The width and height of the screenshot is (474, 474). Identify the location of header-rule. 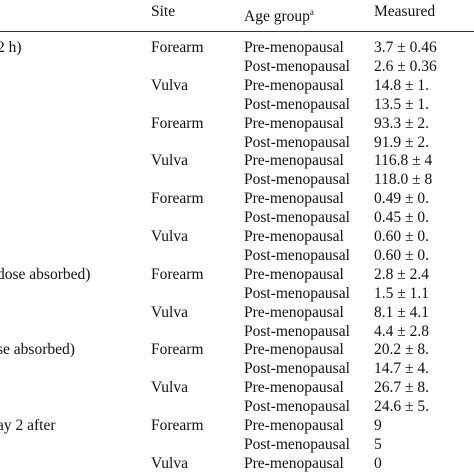
(237, 31).